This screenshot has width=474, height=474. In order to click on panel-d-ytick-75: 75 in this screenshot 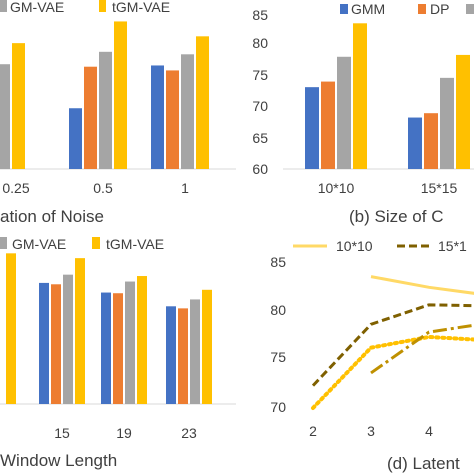, I will do `click(278, 357)`.